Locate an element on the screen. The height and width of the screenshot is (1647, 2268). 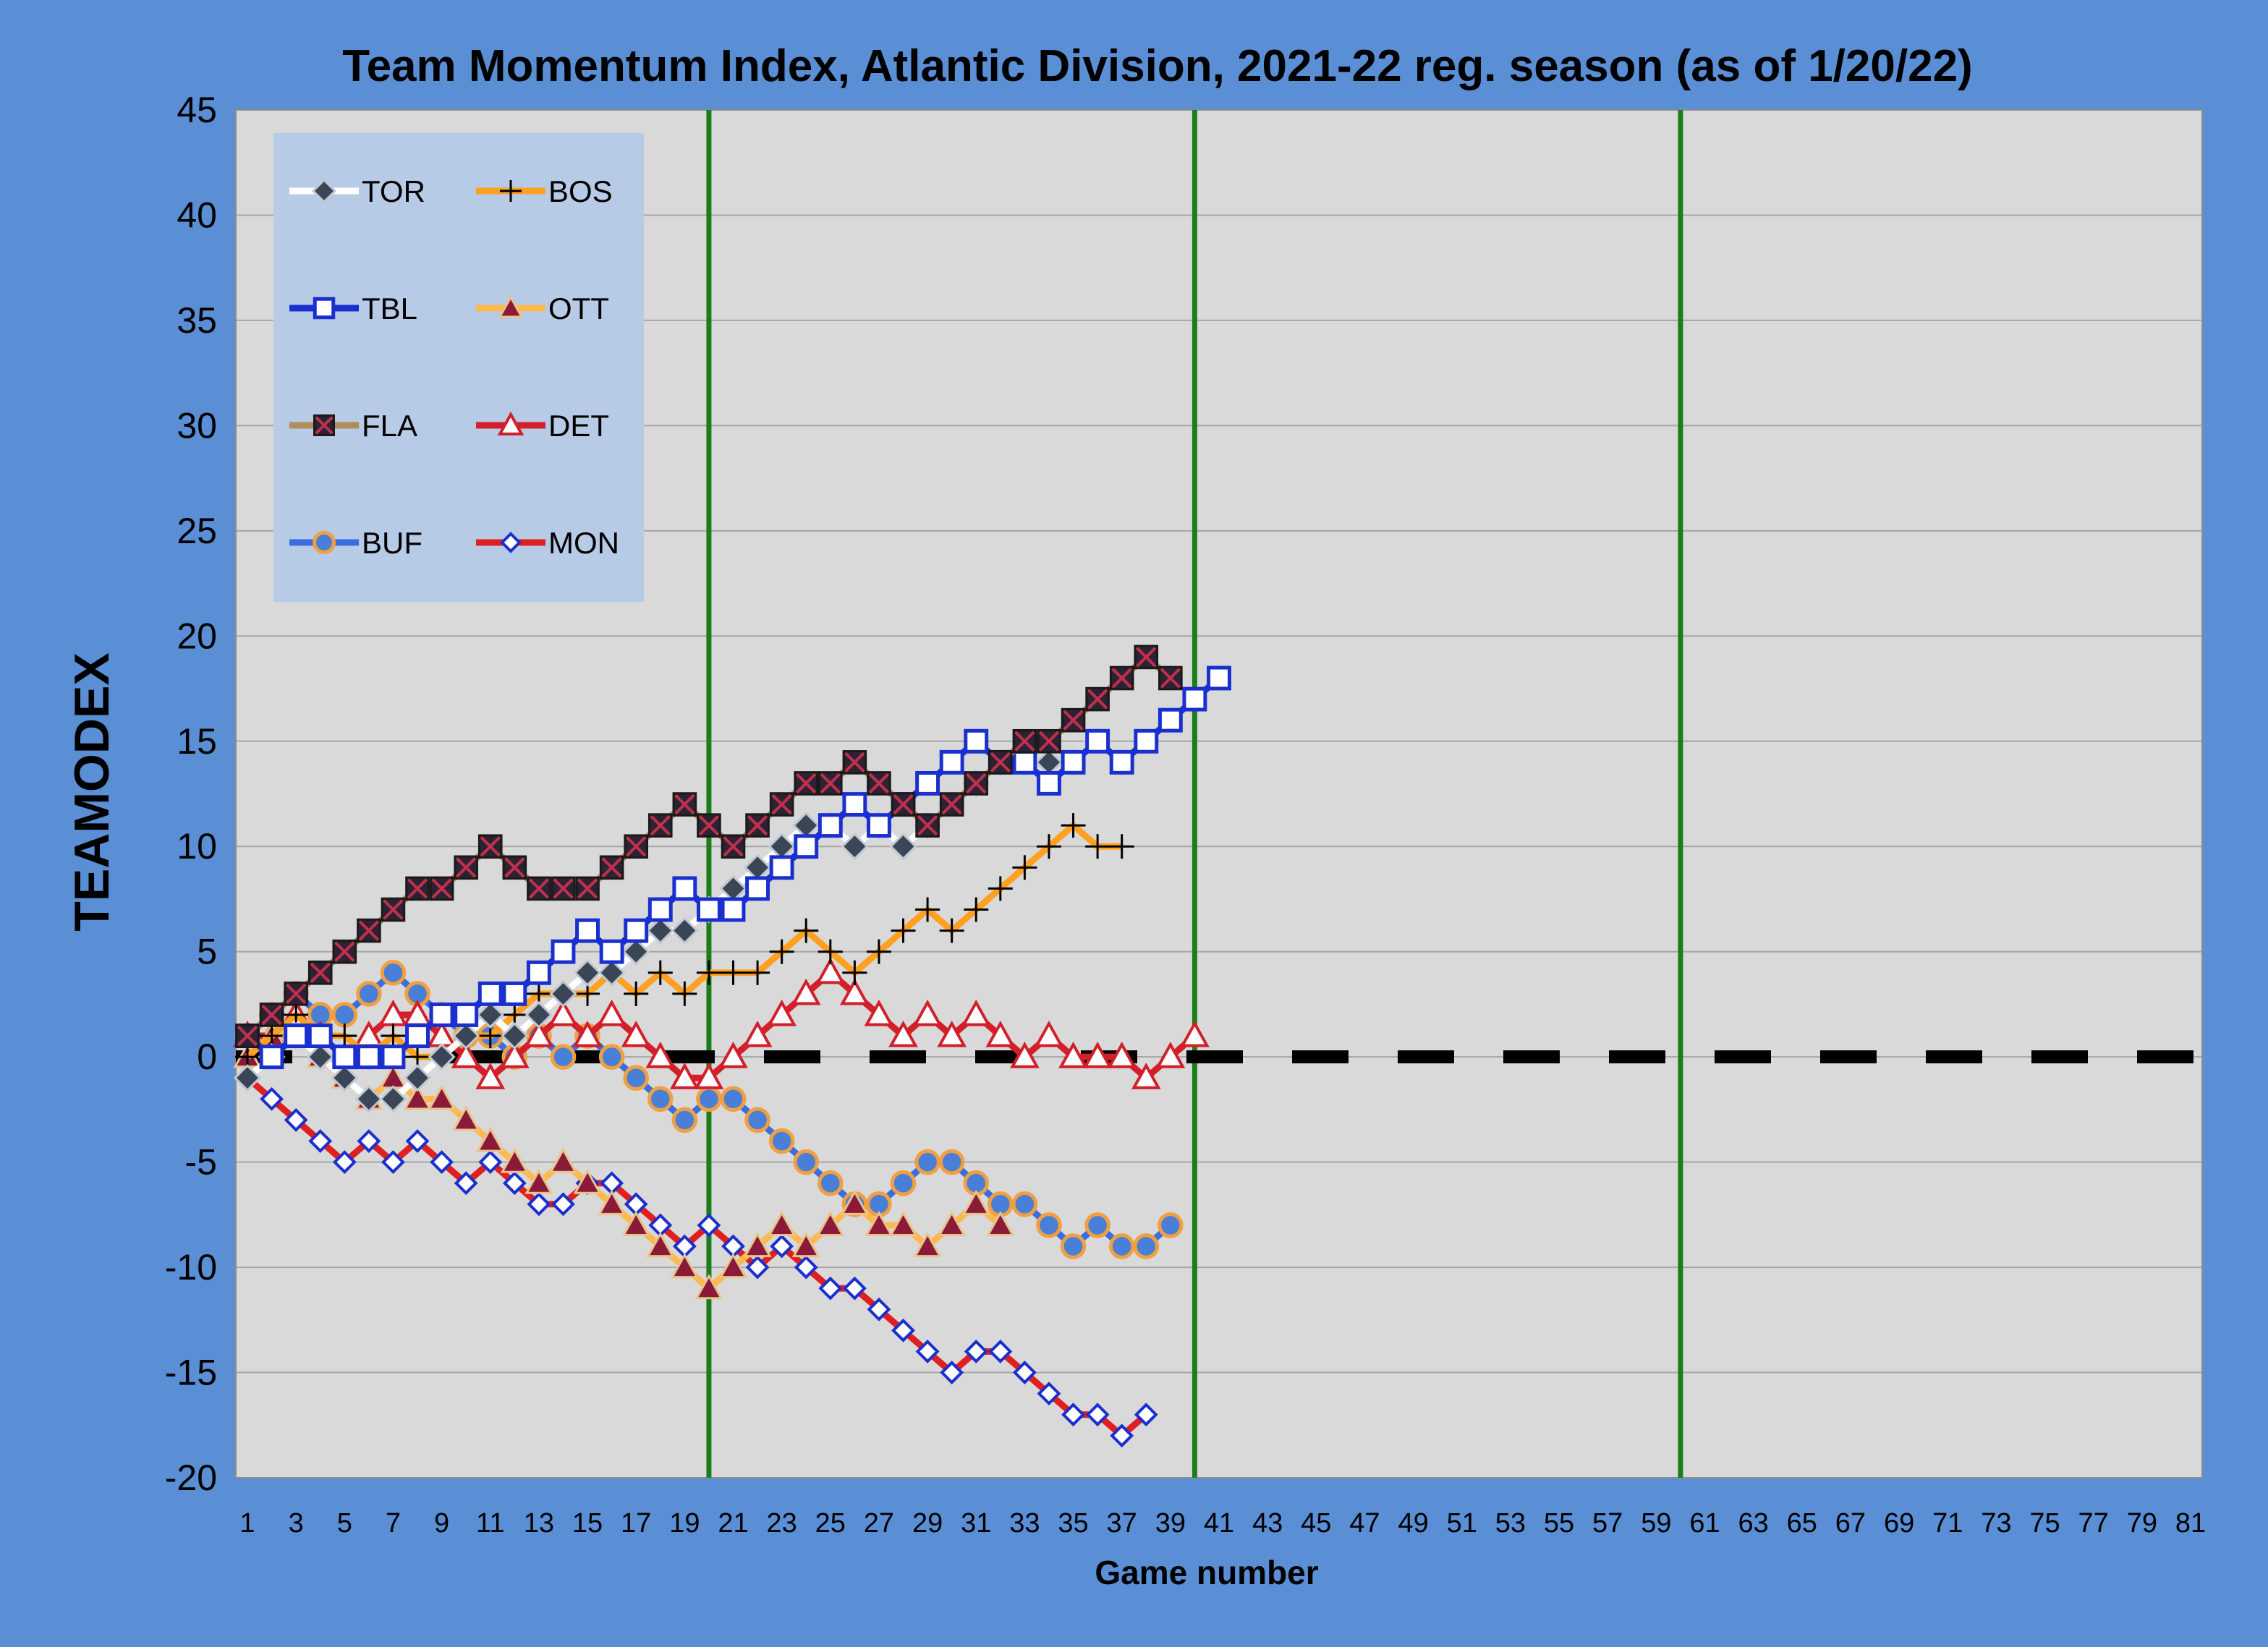
y-tick-label: -20 is located at coordinates (191, 1477).